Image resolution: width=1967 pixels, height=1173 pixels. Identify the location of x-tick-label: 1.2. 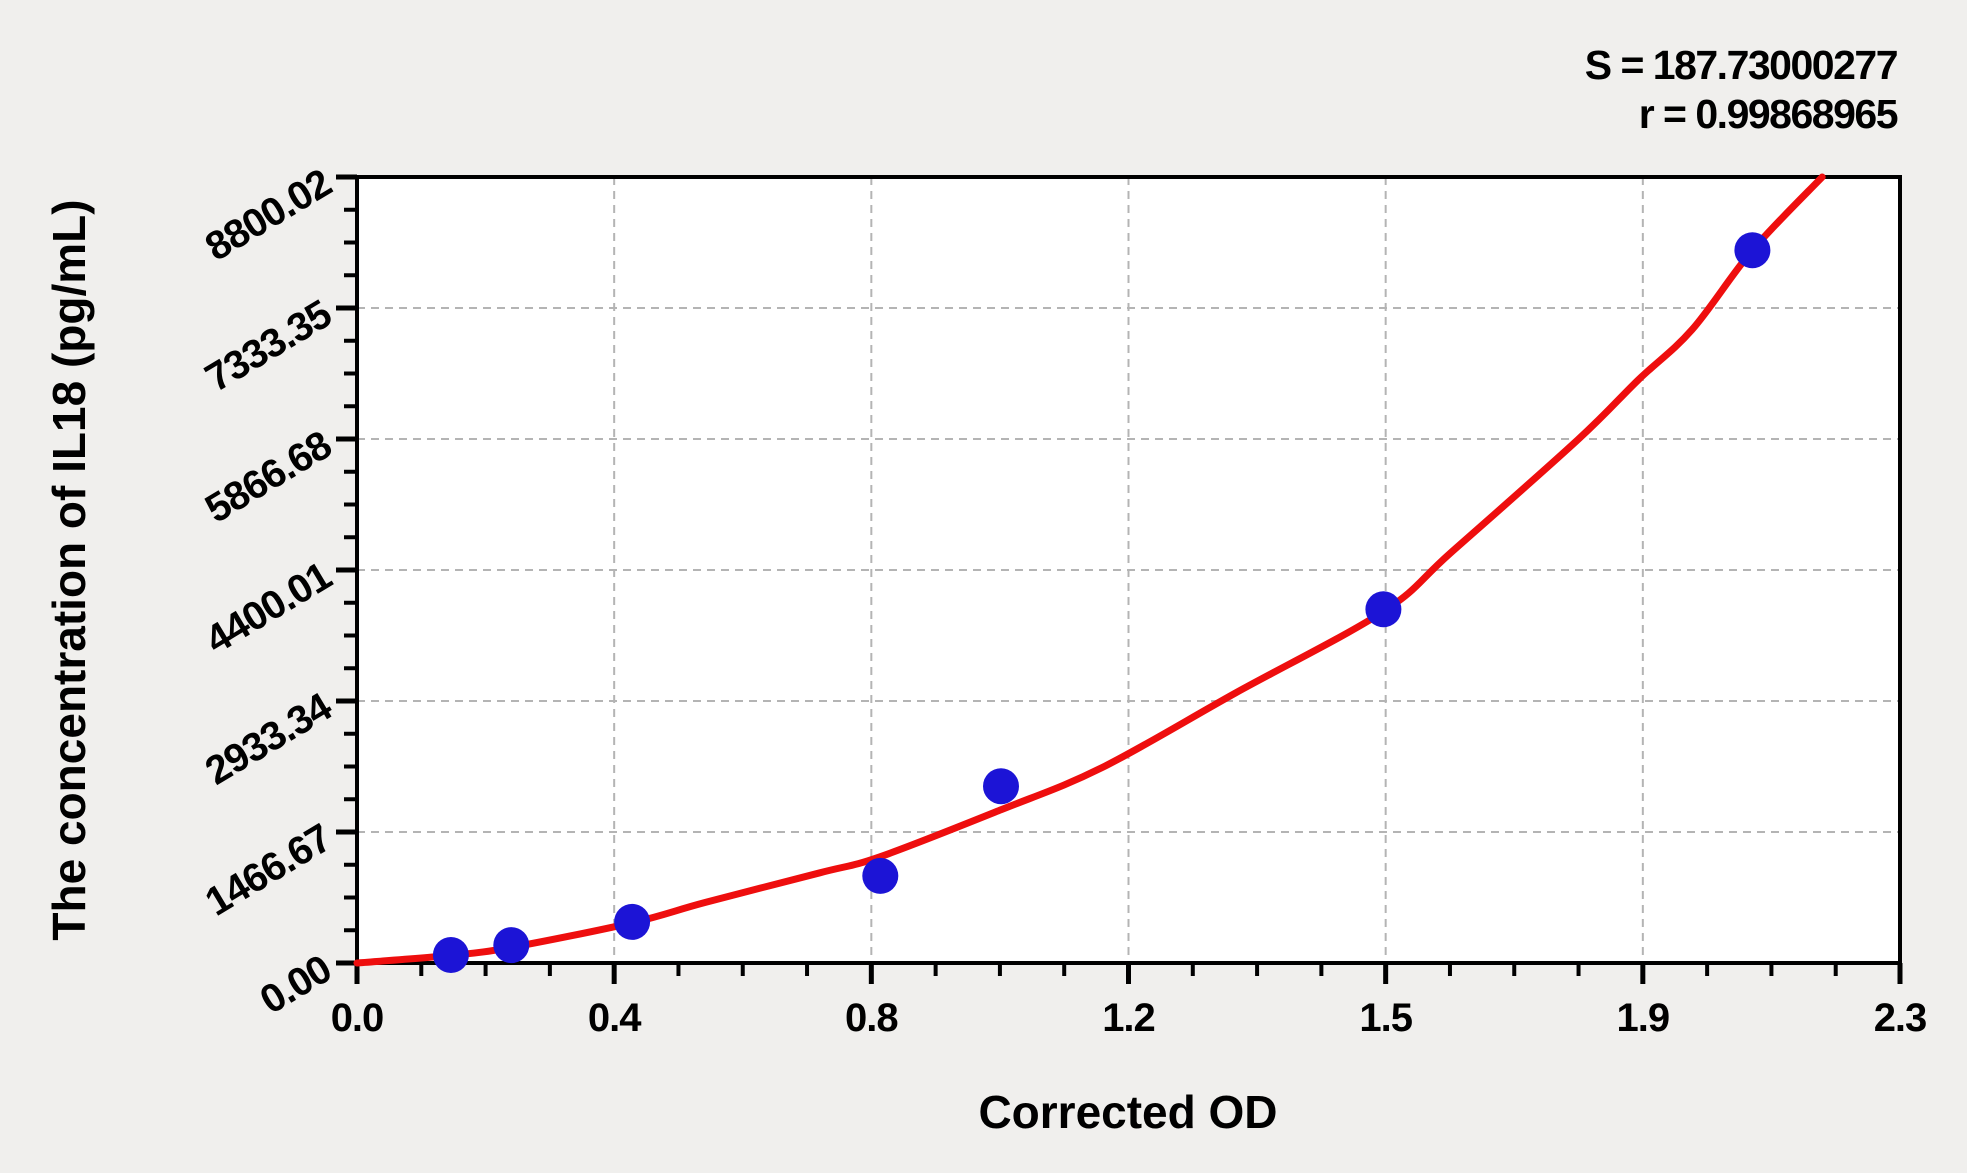
(1128, 1018).